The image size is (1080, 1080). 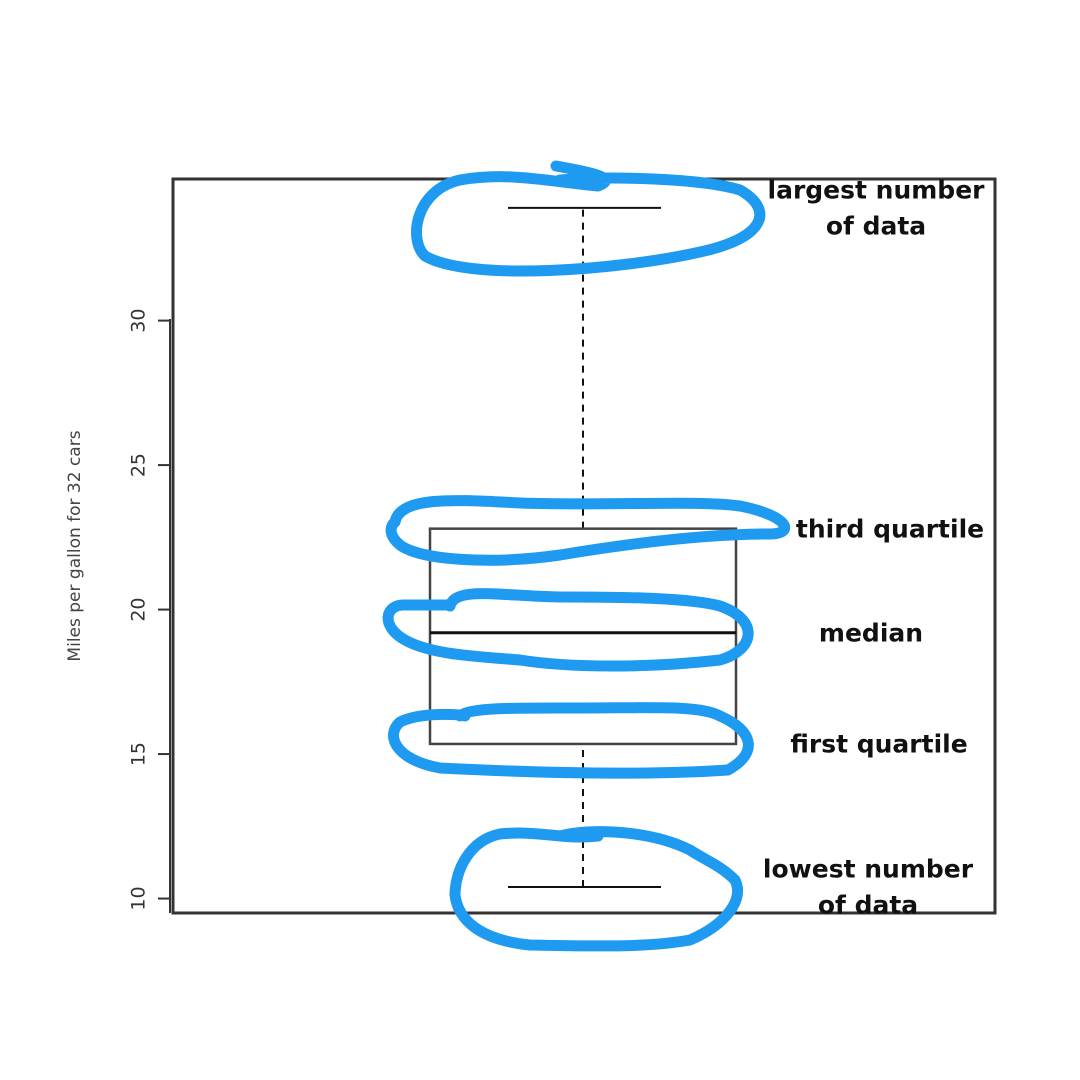 What do you see at coordinates (571, 740) in the screenshot?
I see `highlight-q1` at bounding box center [571, 740].